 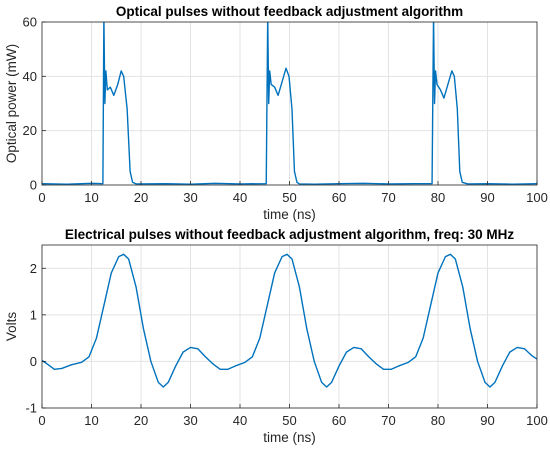 What do you see at coordinates (11, 327) in the screenshot?
I see `y-axis-label: Volts` at bounding box center [11, 327].